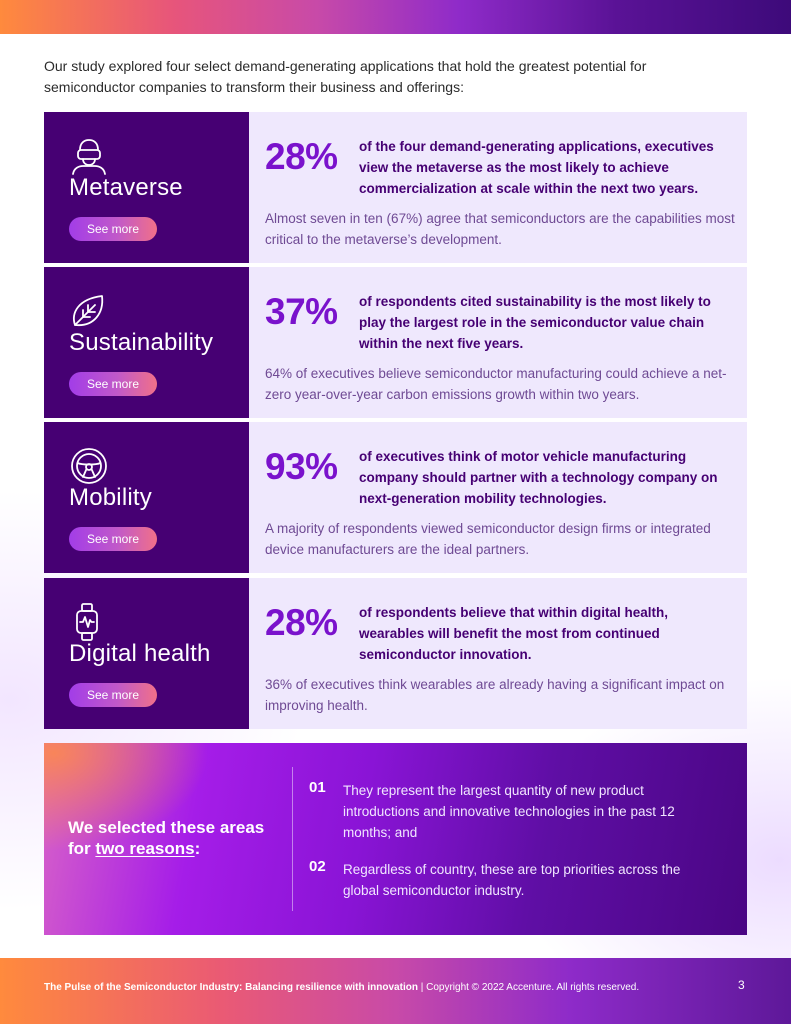 This screenshot has width=791, height=1024. What do you see at coordinates (141, 342) in the screenshot?
I see `application-name: Sustainability` at bounding box center [141, 342].